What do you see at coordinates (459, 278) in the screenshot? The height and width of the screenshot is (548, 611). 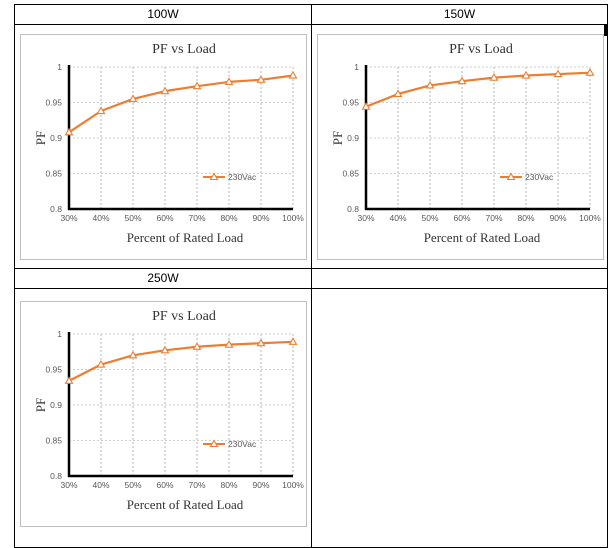 I see `cell-header-empty` at bounding box center [459, 278].